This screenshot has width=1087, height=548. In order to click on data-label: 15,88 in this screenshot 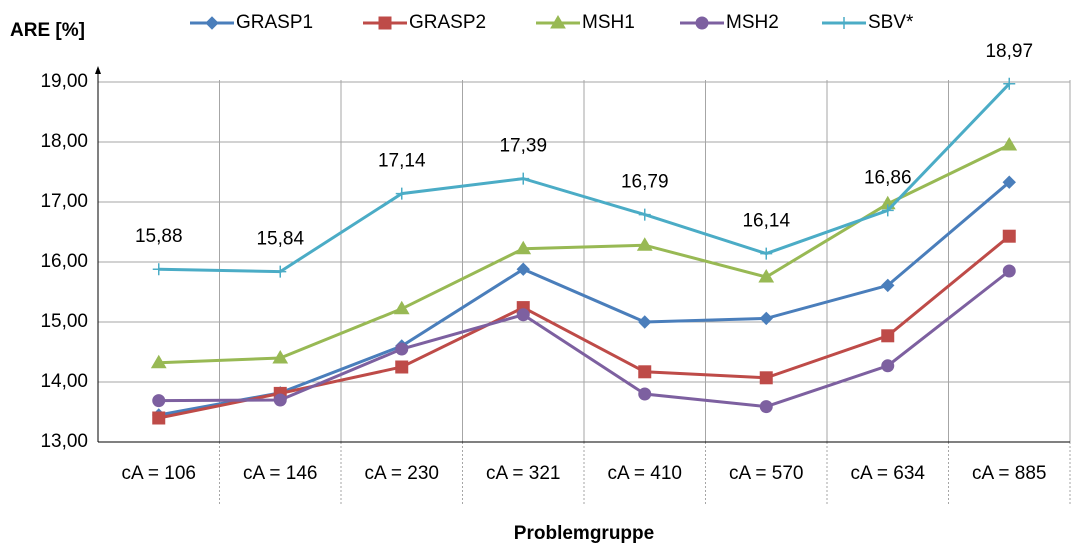, I will do `click(159, 236)`.